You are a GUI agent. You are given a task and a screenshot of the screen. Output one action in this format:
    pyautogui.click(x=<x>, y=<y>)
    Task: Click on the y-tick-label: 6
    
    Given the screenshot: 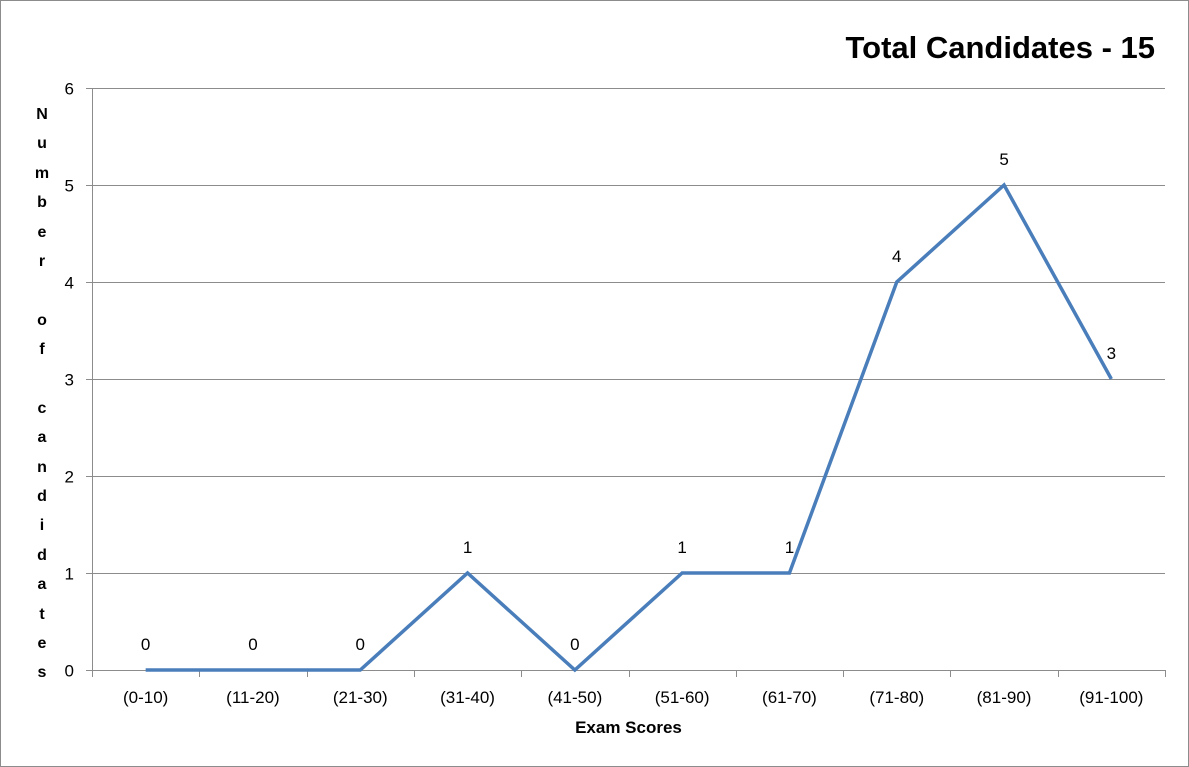 What is the action you would take?
    pyautogui.click(x=69, y=89)
    